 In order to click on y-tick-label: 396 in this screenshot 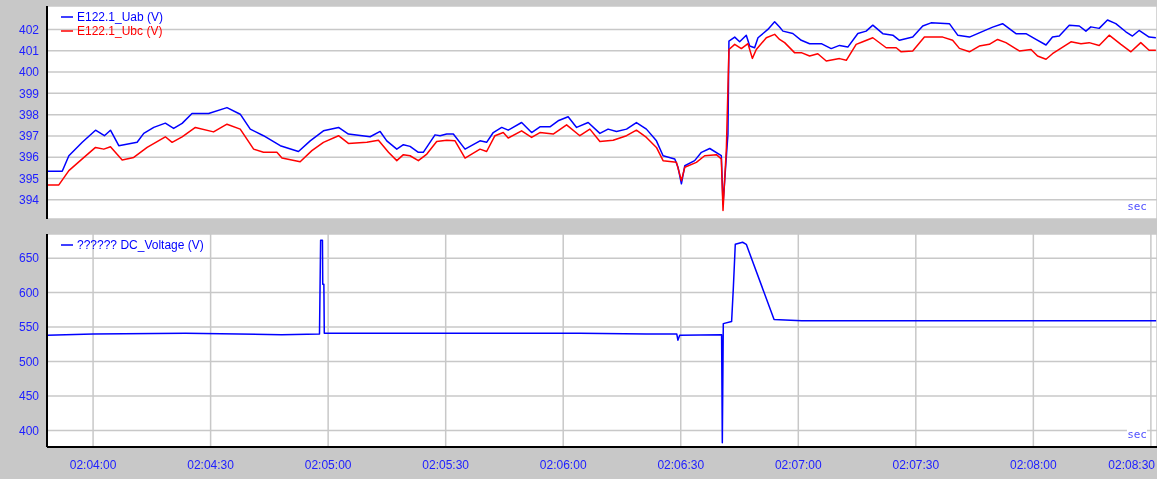, I will do `click(29, 157)`.